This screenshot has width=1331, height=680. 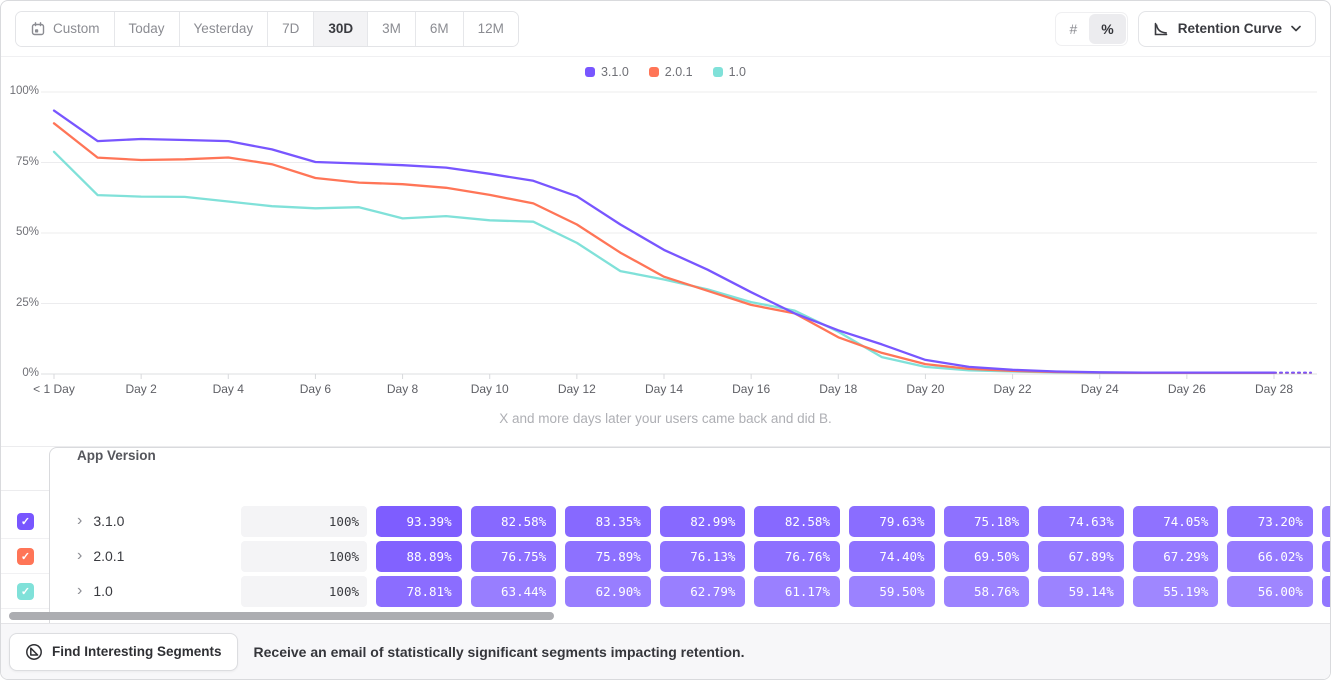 I want to click on retention-cell: 78.81%, so click(x=419, y=591).